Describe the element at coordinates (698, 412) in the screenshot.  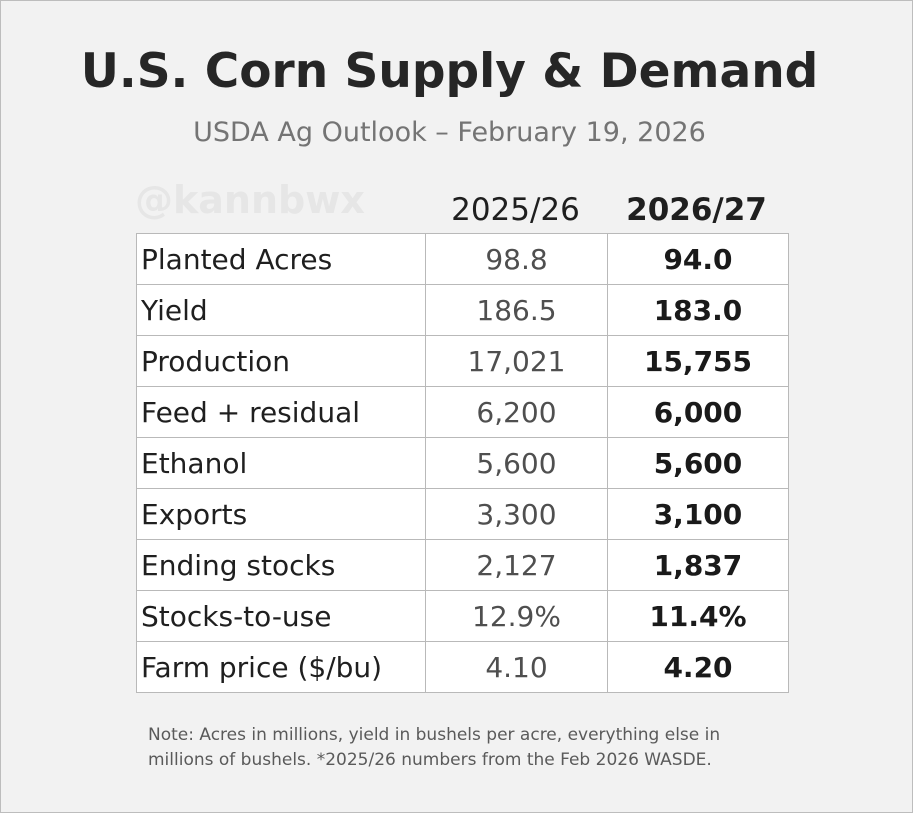
I see `value-2026-27: 6,000` at that location.